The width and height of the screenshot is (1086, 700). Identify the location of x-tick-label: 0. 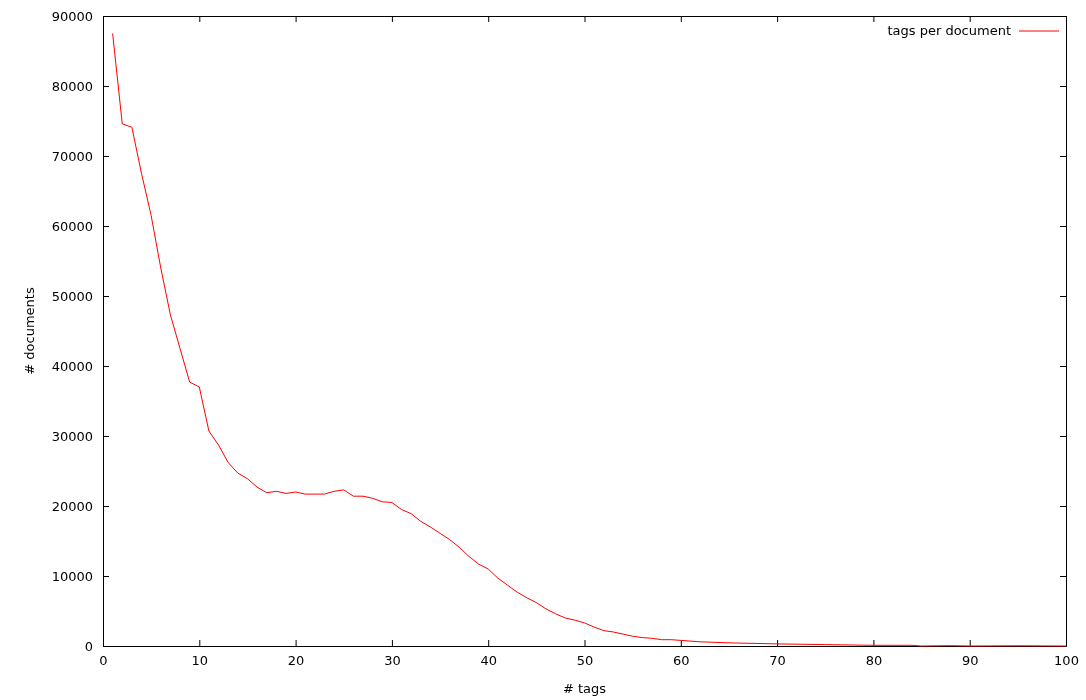
(103, 661).